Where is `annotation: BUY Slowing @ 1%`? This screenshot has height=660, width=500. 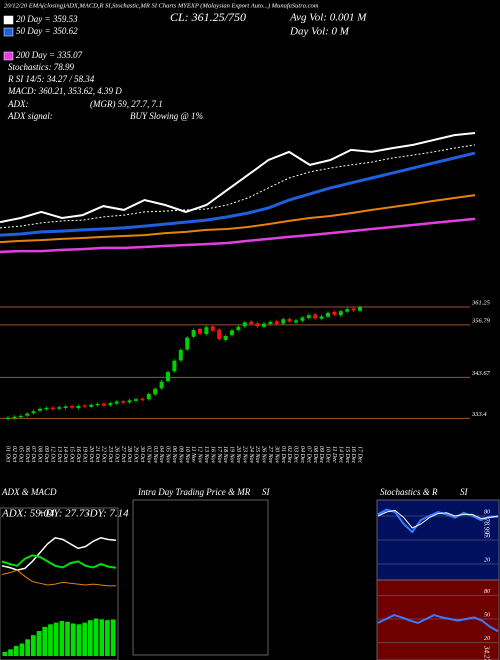
annotation: BUY Slowing @ 1% is located at coordinates (166, 116).